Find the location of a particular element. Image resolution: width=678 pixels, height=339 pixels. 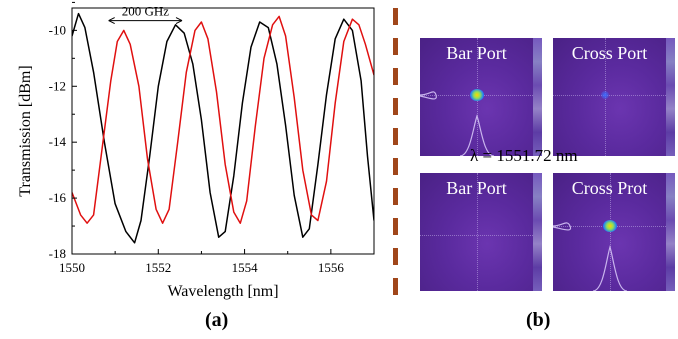

fsr-annotation: 200 GHz is located at coordinates (146, 11).